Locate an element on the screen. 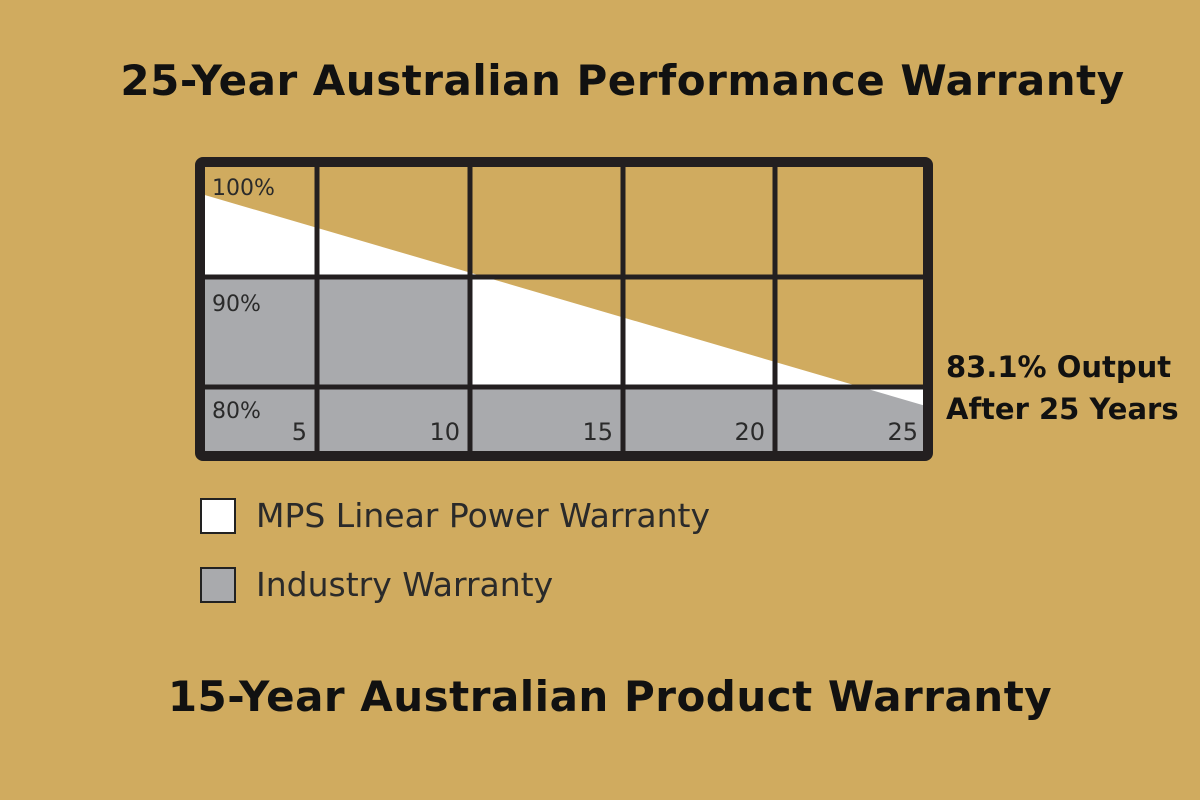 Image resolution: width=1200 pixels, height=800 pixels. annotation-line-2: After 25 Years is located at coordinates (1062, 409).